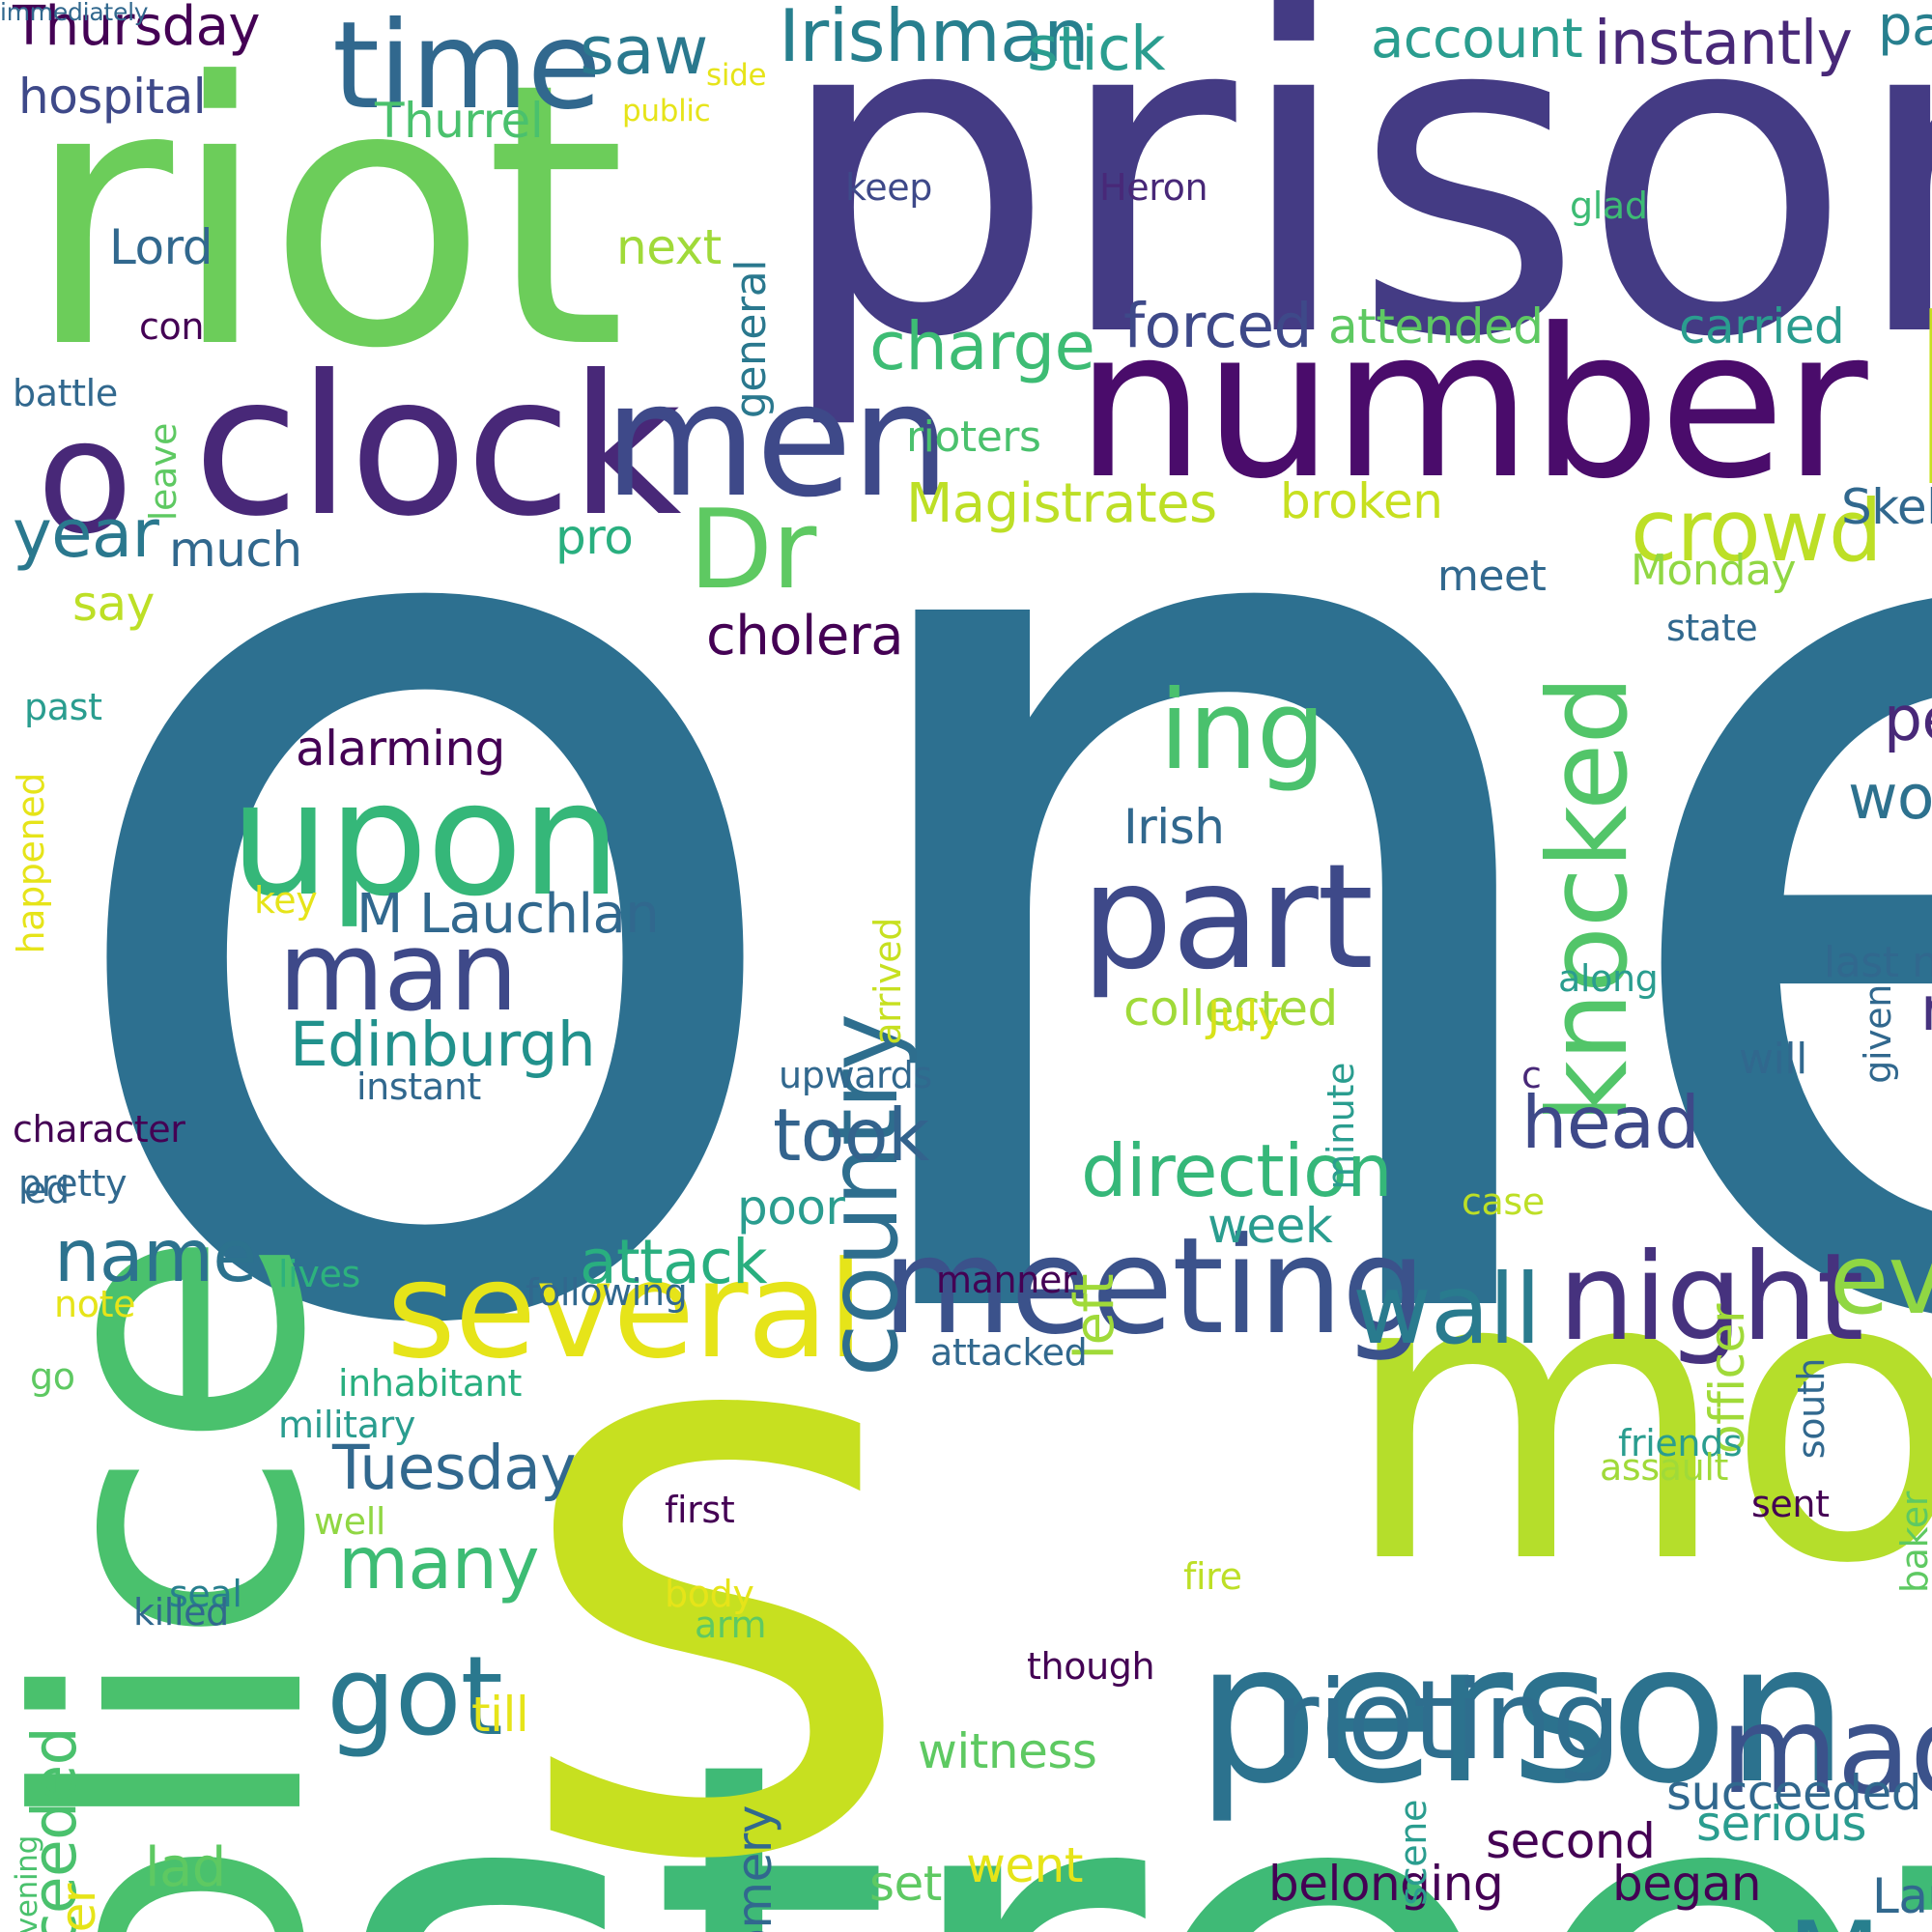 Image resolution: width=1932 pixels, height=1932 pixels. Describe the element at coordinates (1212, 1576) in the screenshot. I see `word: fire` at that location.